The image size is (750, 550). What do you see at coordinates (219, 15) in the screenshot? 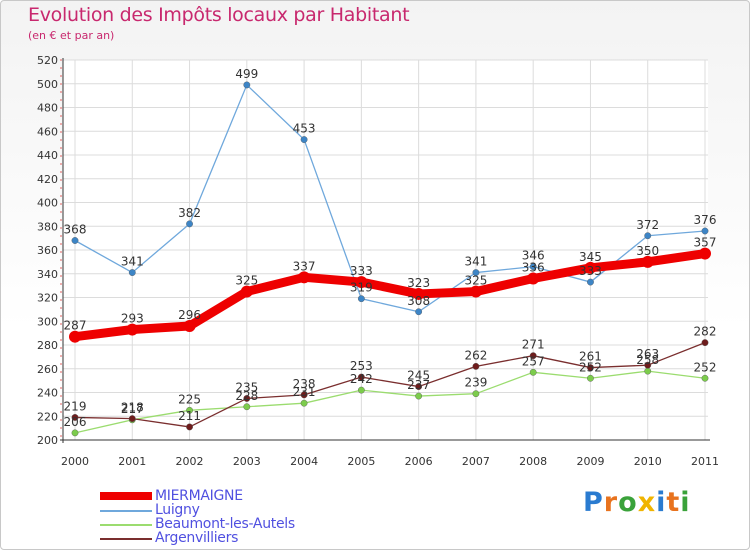
I see `chart-title: Evolution des Impôts locaux par Habitant` at bounding box center [219, 15].